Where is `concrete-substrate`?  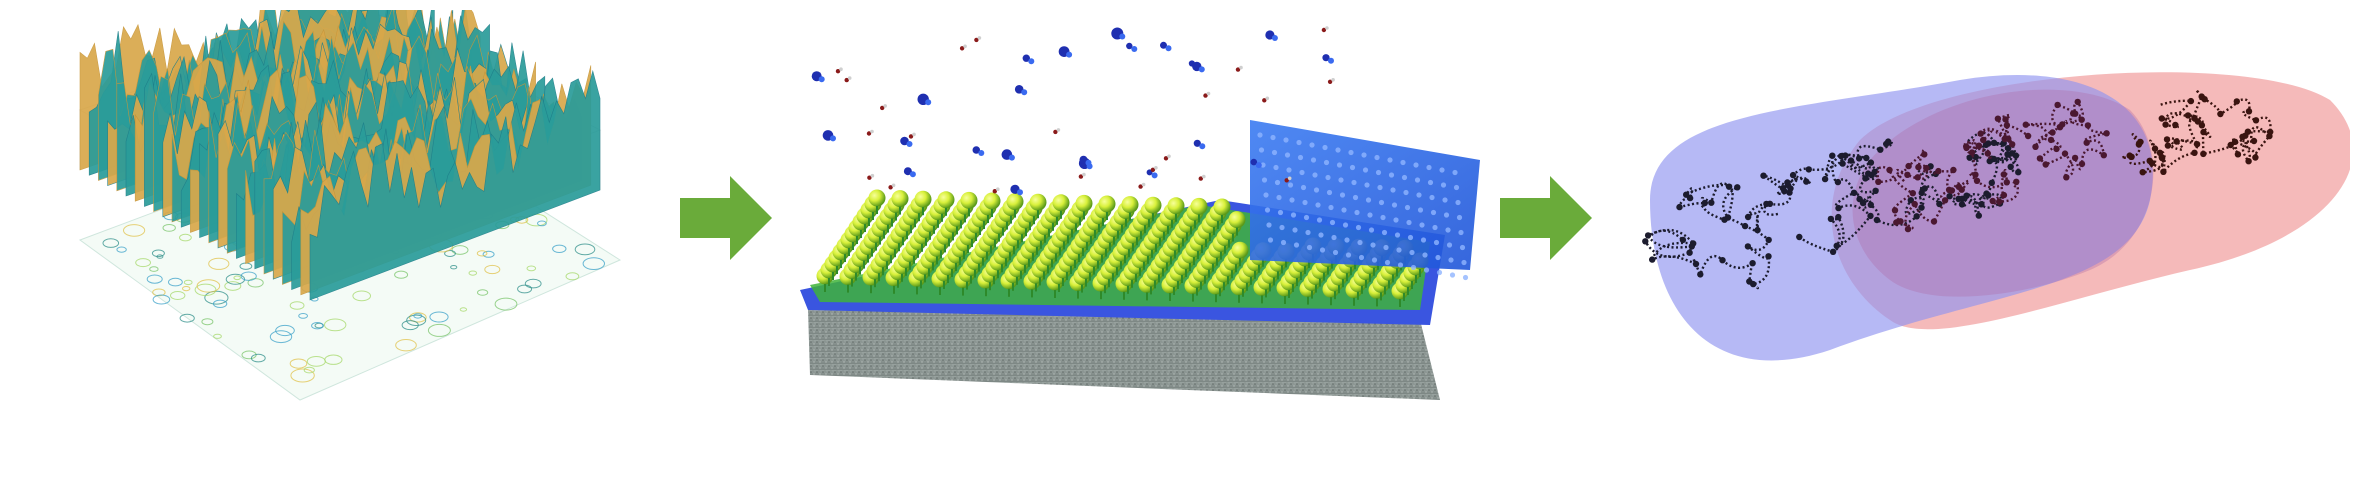
concrete-substrate is located at coordinates (1124, 355).